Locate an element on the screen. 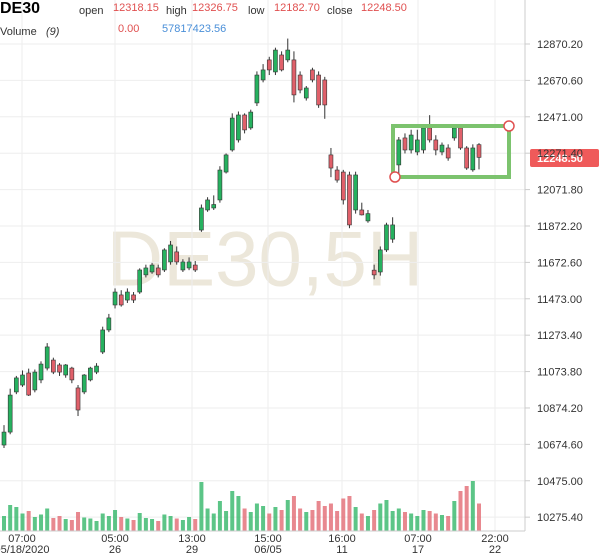  y-tick-label: 11273.40 is located at coordinates (559, 336).